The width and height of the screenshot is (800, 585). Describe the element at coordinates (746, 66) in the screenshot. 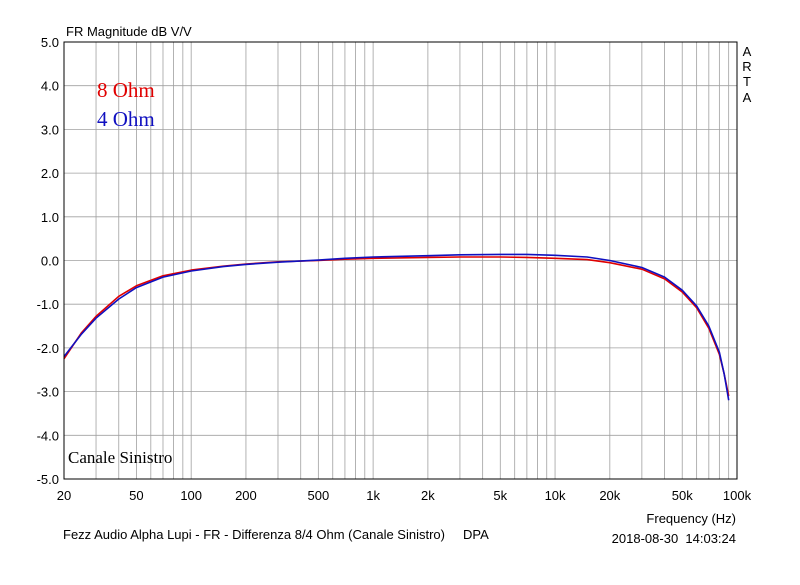

I see `arta-letter-2: R` at that location.